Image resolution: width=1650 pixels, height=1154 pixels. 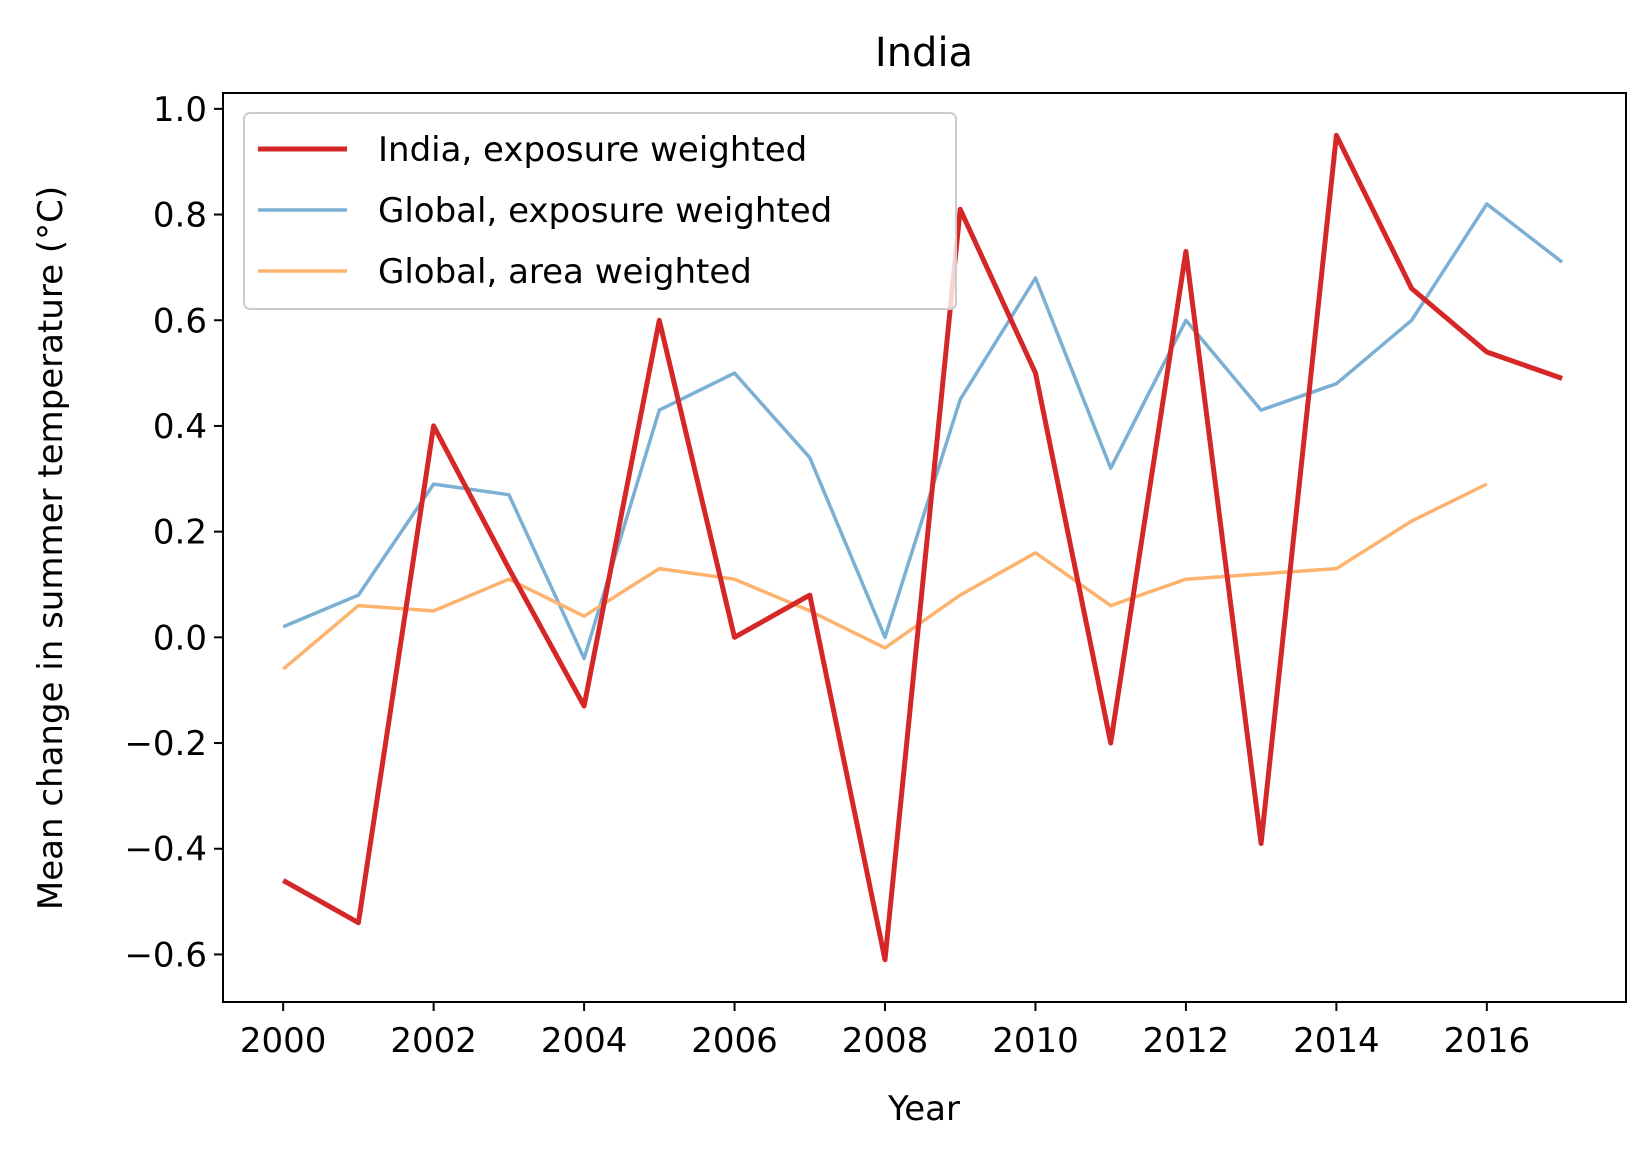 What do you see at coordinates (180, 110) in the screenshot?
I see `y-tick-label: 1.0` at bounding box center [180, 110].